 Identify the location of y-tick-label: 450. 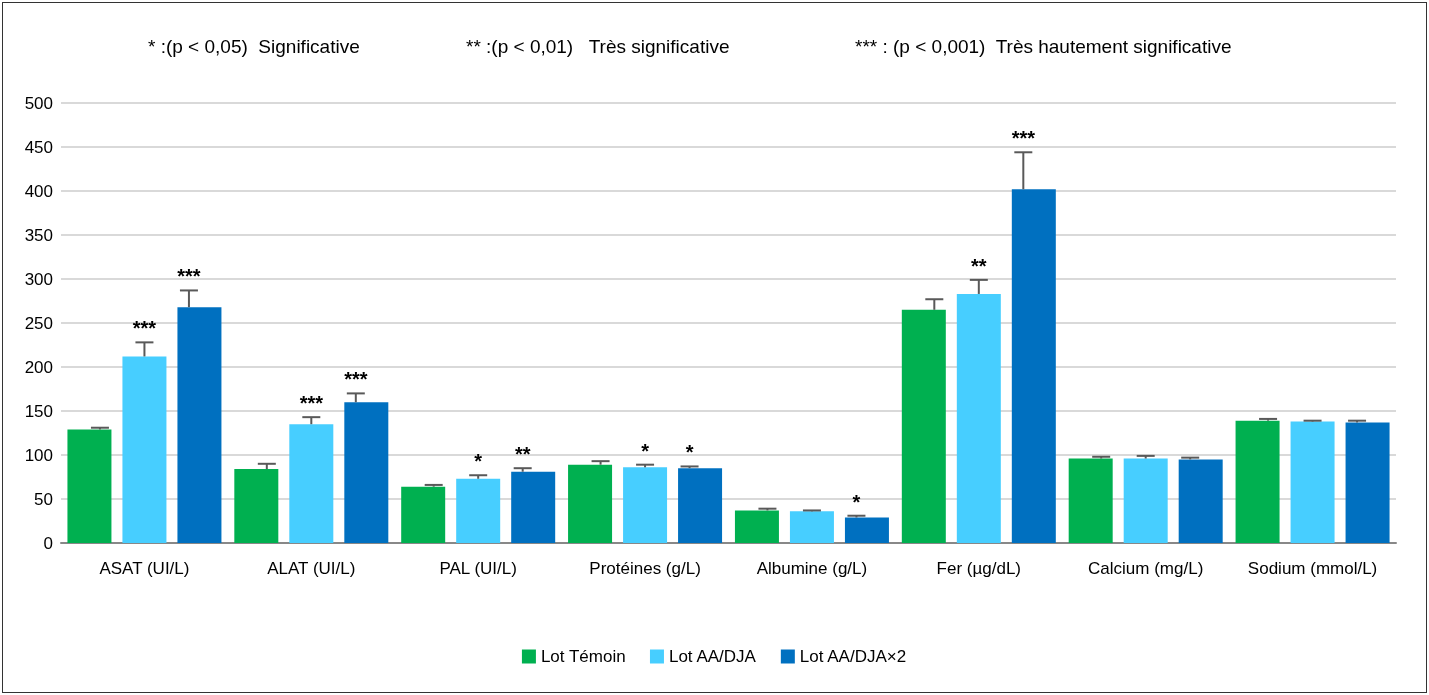
(38, 147).